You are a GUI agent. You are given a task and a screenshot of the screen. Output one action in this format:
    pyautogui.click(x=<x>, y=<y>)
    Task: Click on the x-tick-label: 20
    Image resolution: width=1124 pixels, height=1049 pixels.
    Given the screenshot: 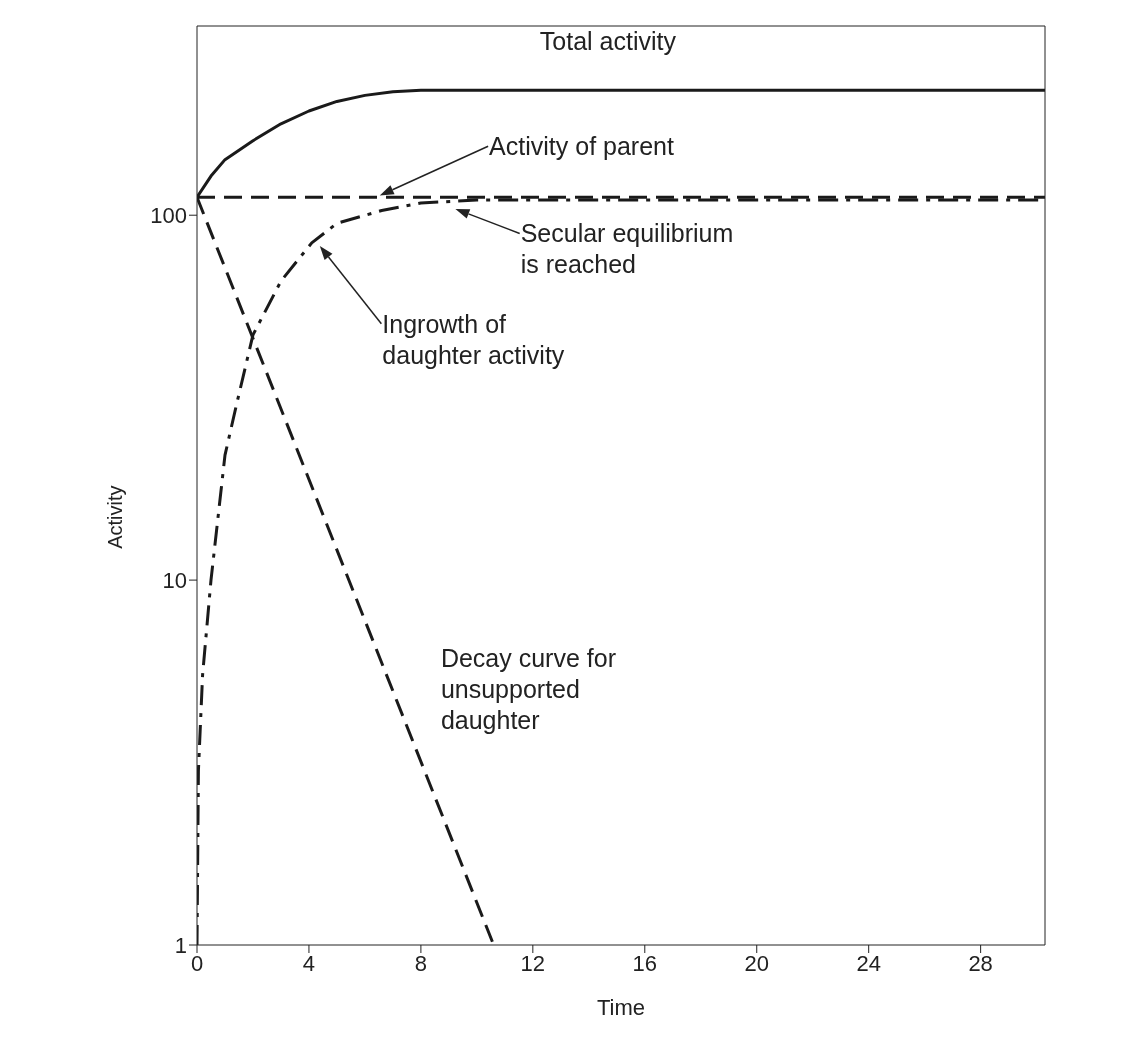 What is the action you would take?
    pyautogui.click(x=756, y=963)
    